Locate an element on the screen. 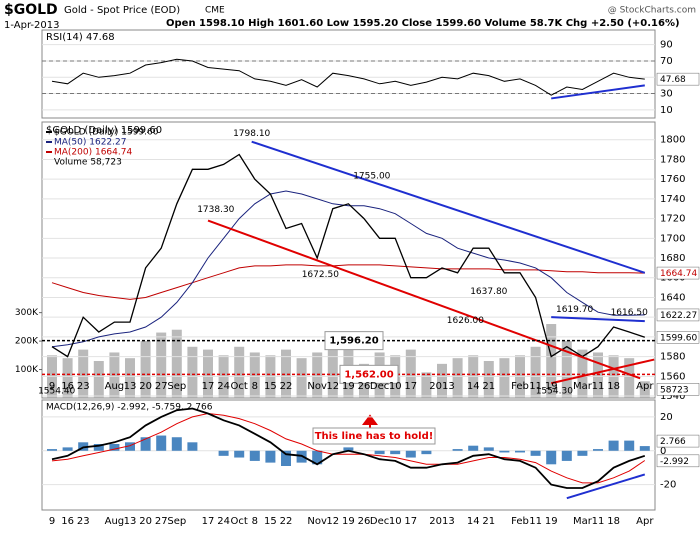 The height and width of the screenshot is (534, 700). x-tick-label: 13 is located at coordinates (130, 386).